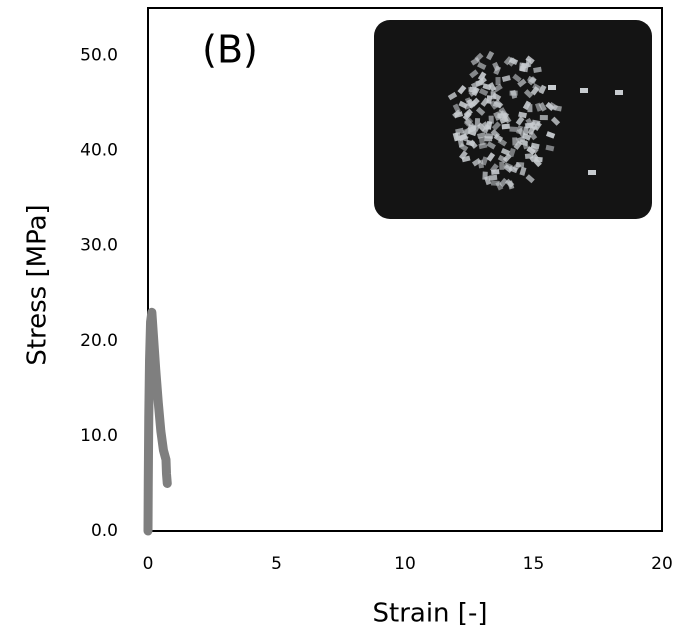  What do you see at coordinates (230, 50) in the screenshot?
I see `annotation: (B)` at bounding box center [230, 50].